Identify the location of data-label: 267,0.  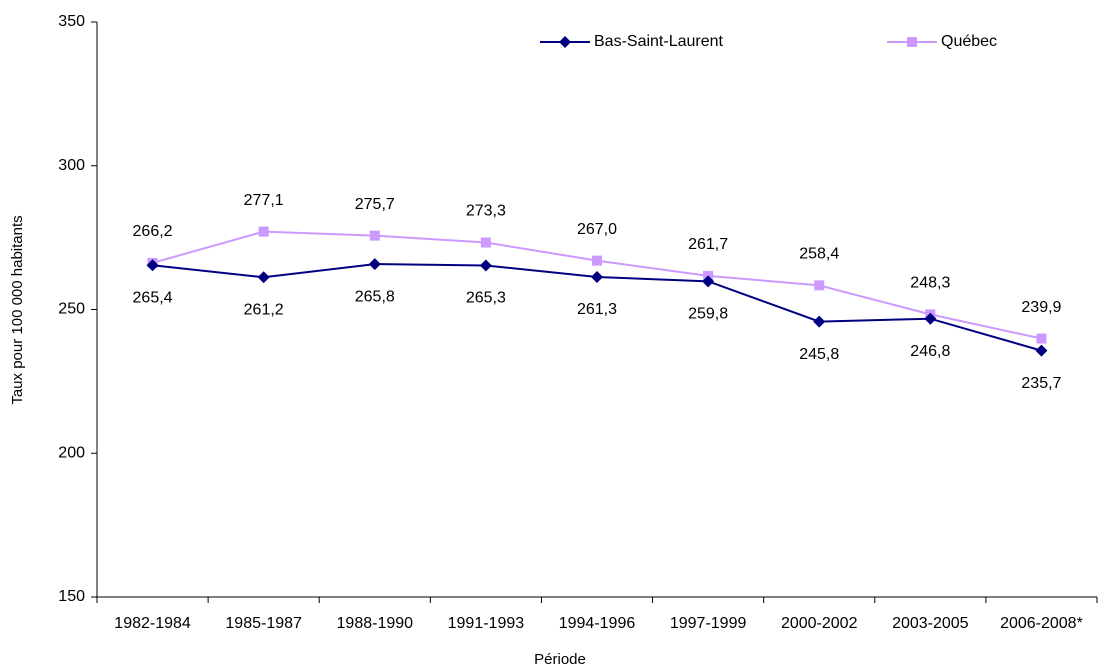
(597, 229).